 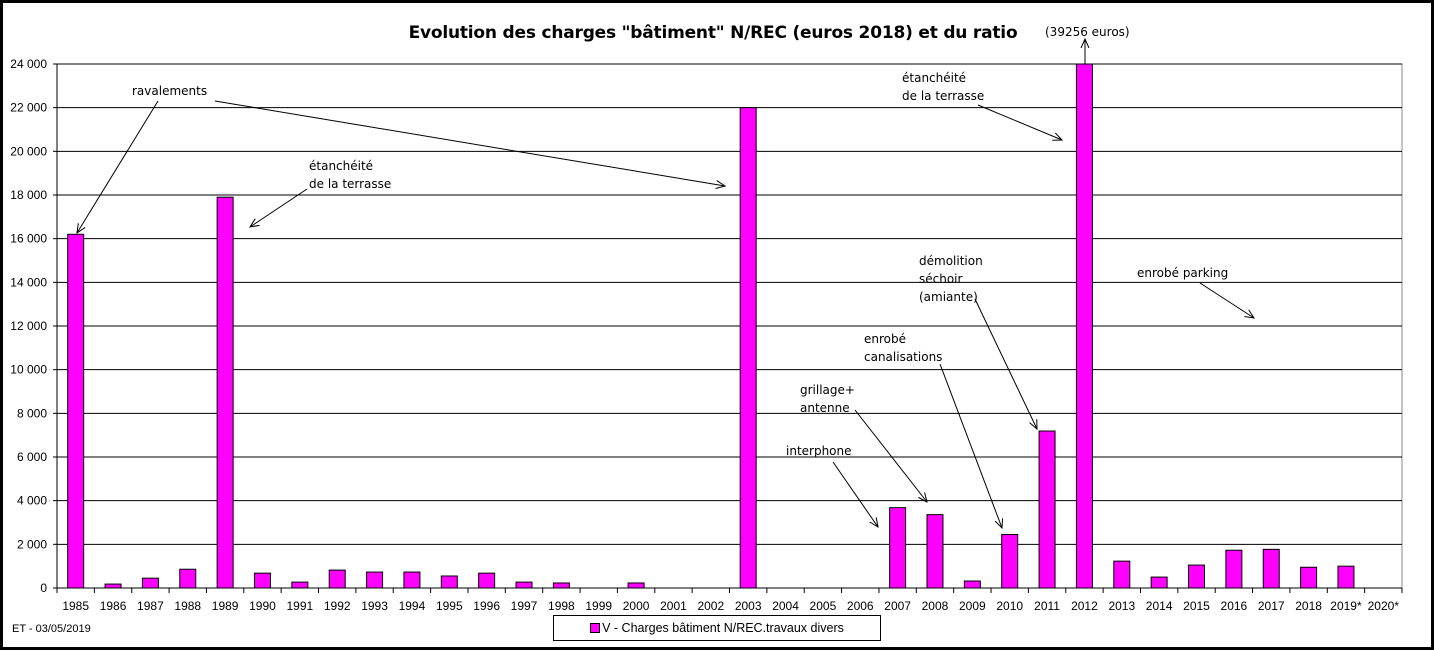 What do you see at coordinates (951, 261) in the screenshot?
I see `annotation-text: démolition` at bounding box center [951, 261].